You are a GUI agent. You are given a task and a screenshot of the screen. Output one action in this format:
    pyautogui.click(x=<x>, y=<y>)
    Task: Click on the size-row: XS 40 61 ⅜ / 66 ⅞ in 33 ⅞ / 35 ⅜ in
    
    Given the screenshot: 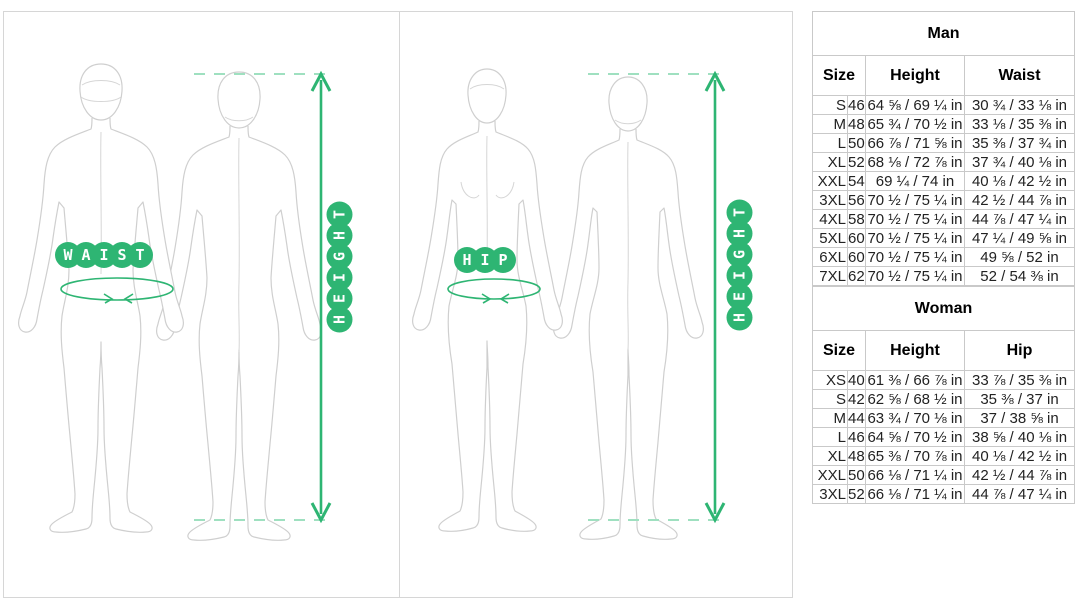 What is the action you would take?
    pyautogui.click(x=944, y=380)
    